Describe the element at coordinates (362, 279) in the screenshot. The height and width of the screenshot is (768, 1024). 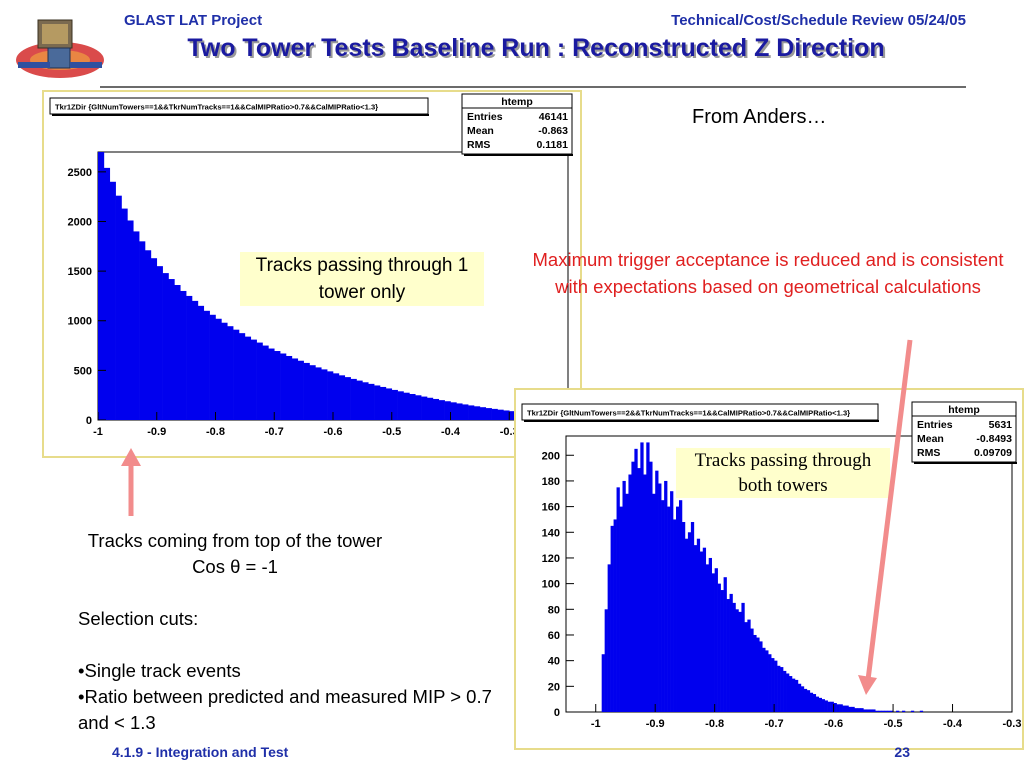
I see `one-tower-note: Tracks passing through 1 tower only` at that location.